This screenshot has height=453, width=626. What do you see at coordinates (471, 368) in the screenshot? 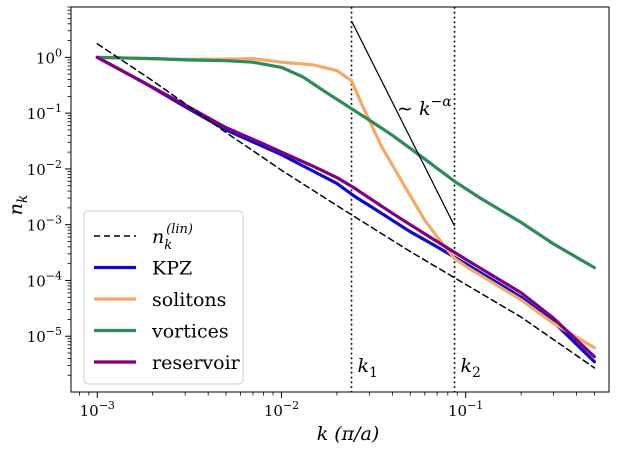
I see `vertical-line-label-k2: k2` at bounding box center [471, 368].